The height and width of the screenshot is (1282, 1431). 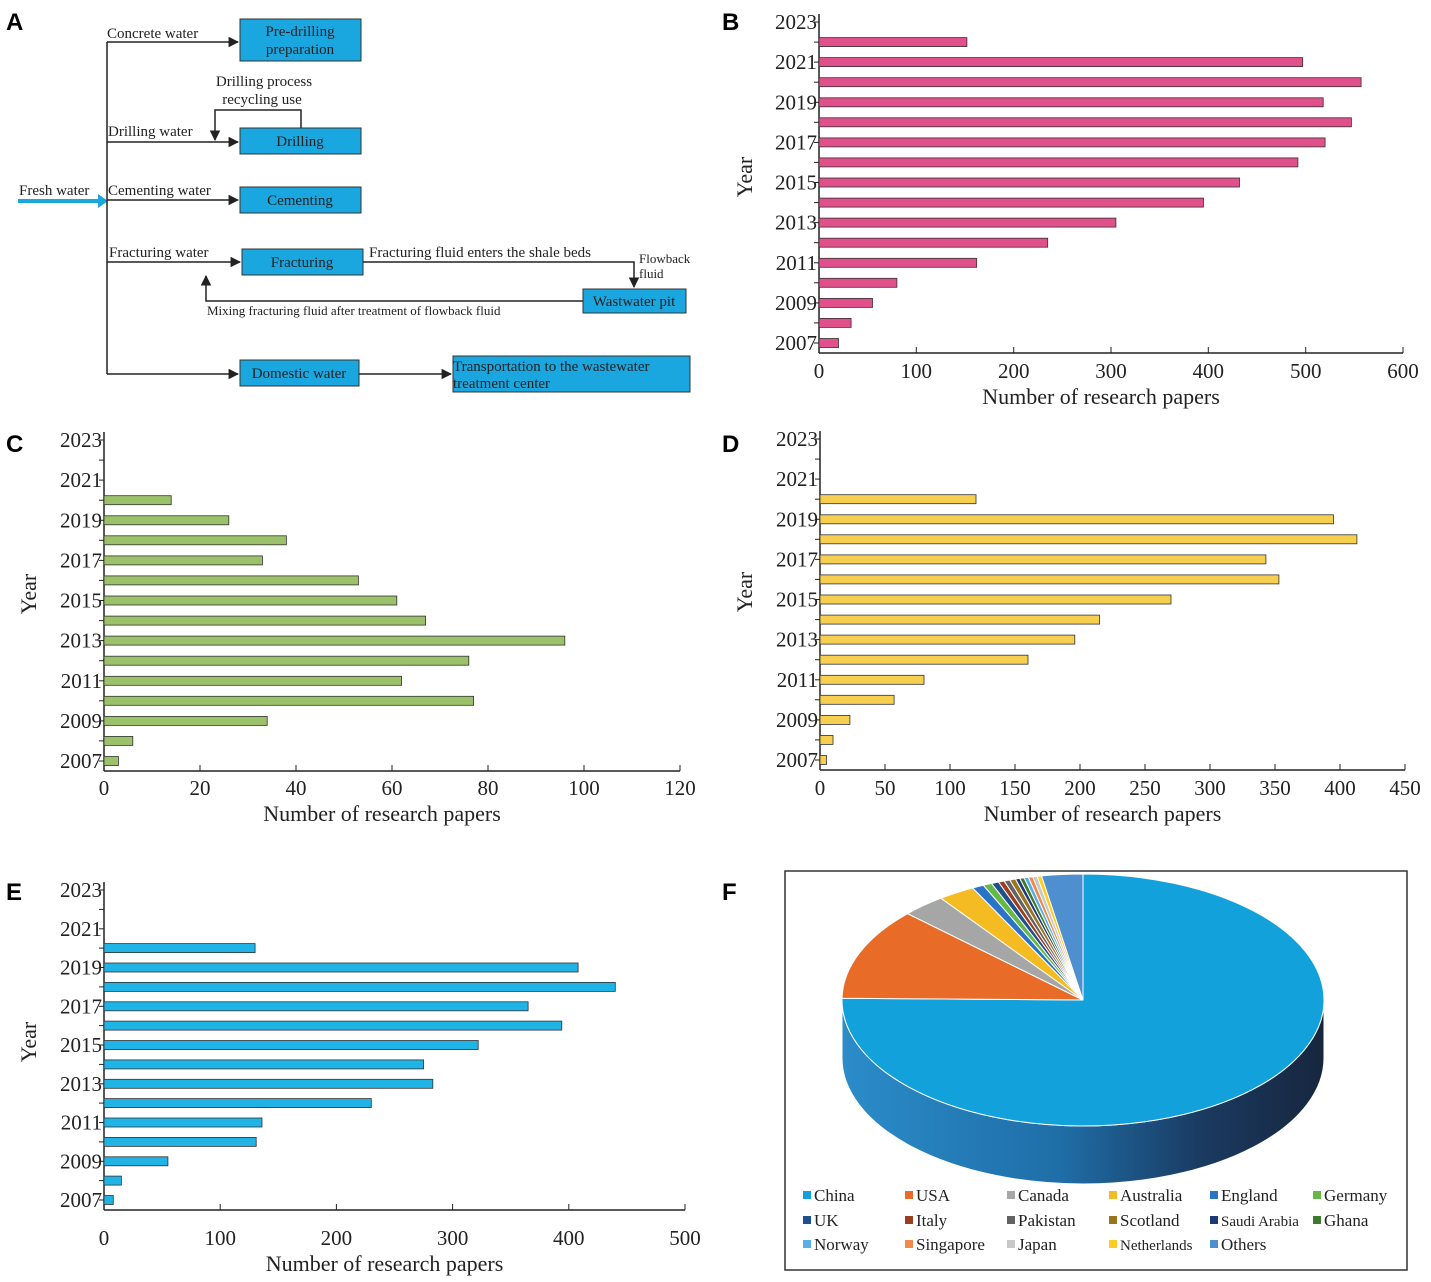 I want to click on y-axis-title: Year, so click(x=28, y=1041).